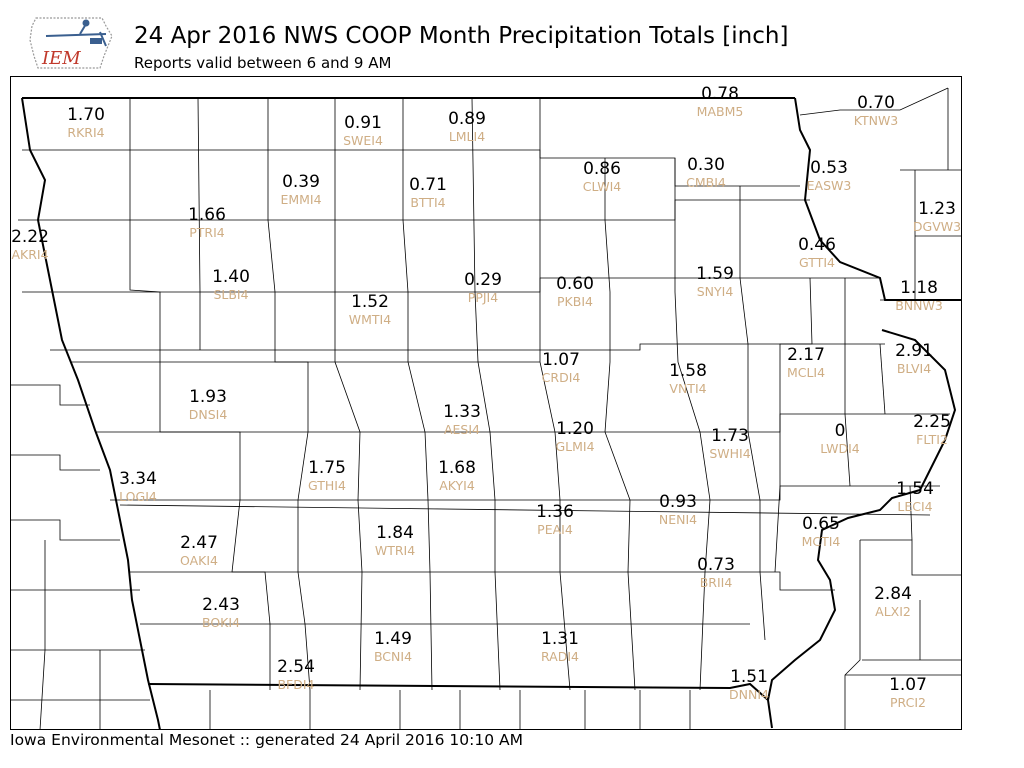 This screenshot has height=768, width=1024. Describe the element at coordinates (208, 414) in the screenshot. I see `station-id: DNSI4` at that location.